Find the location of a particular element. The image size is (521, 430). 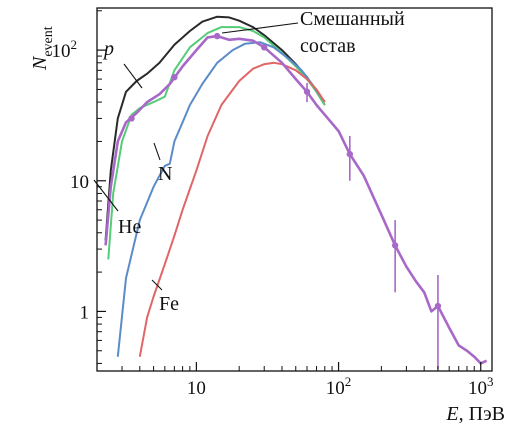

x-axis-label: E, ПэВ is located at coordinates (475, 414).